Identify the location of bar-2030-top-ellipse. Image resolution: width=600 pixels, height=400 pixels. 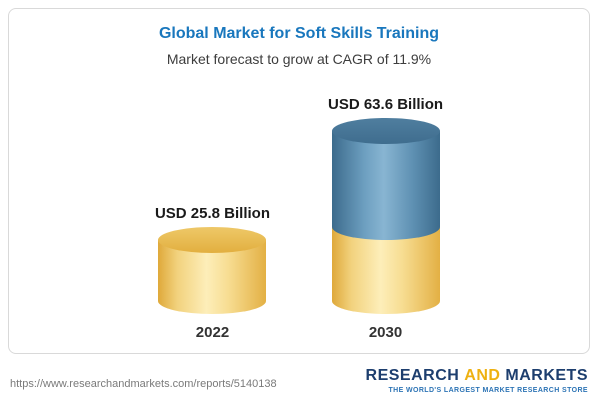
(385, 130).